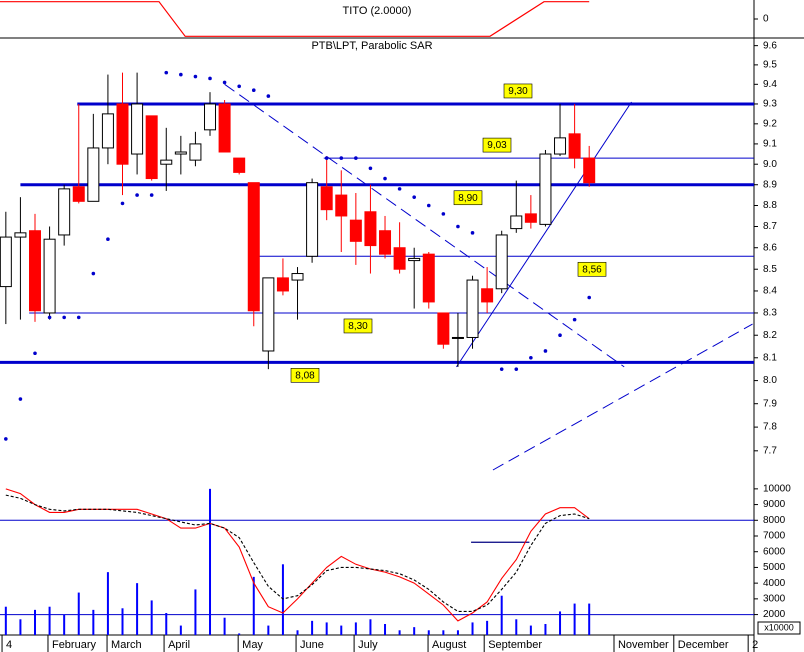  I want to click on y-tick-label: 4000, so click(774, 583).